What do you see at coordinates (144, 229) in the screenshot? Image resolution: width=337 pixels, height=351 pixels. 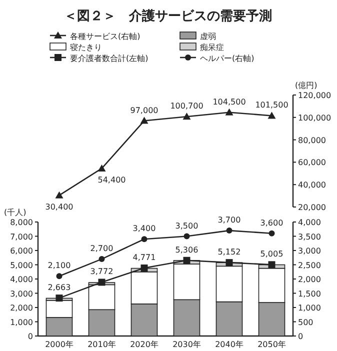 I see `data-label: 3,400` at bounding box center [144, 229].